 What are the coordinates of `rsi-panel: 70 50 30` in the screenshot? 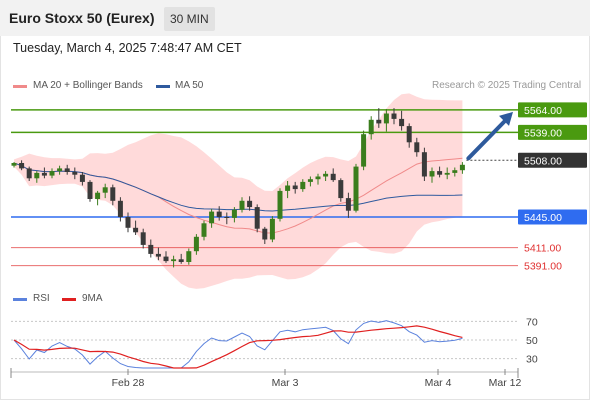 It's located at (274, 342).